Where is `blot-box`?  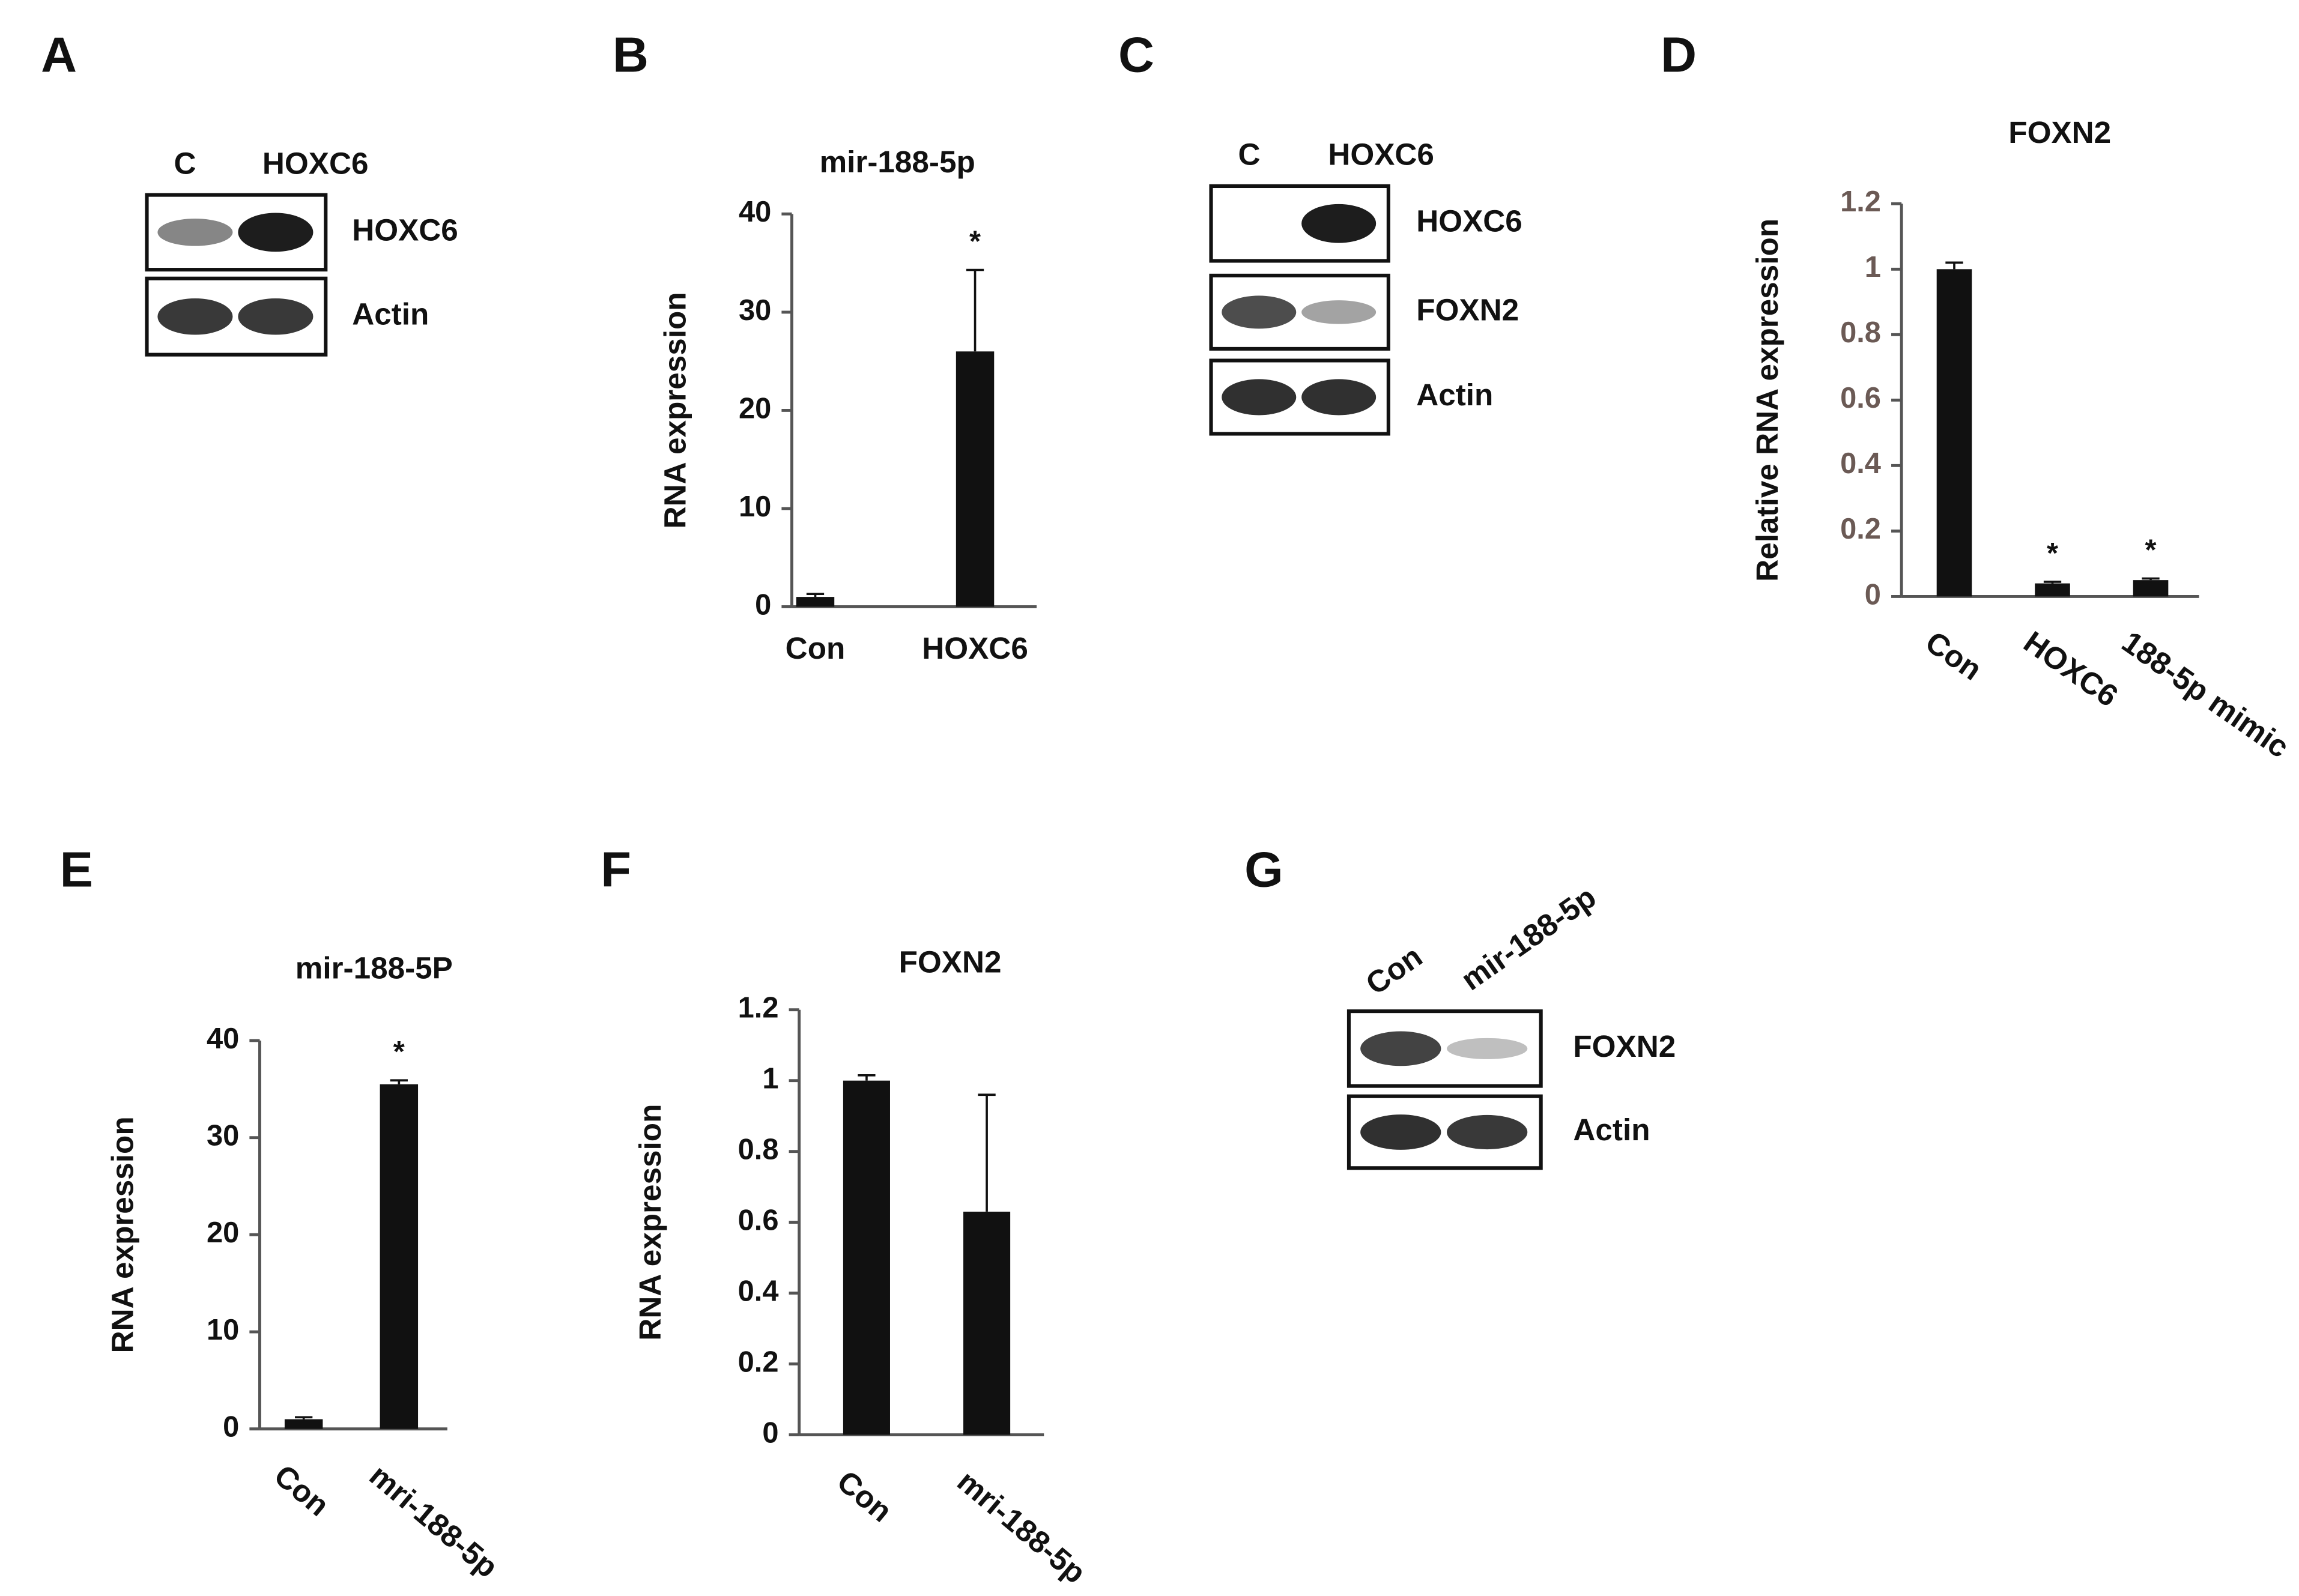
blot-box is located at coordinates (1444, 1048).